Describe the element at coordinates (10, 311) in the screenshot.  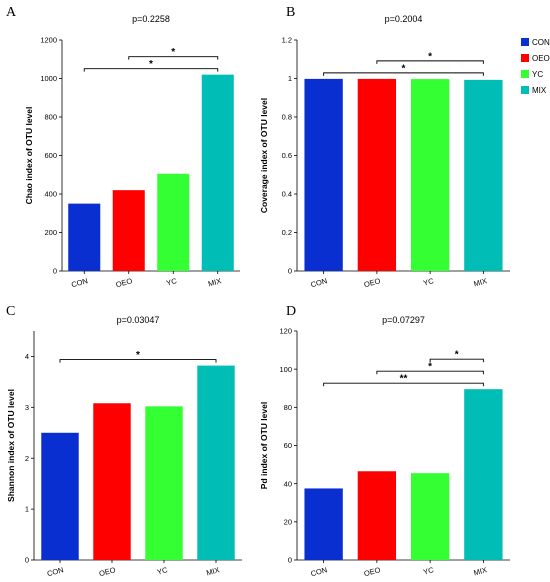
I see `panel-letter: C` at that location.